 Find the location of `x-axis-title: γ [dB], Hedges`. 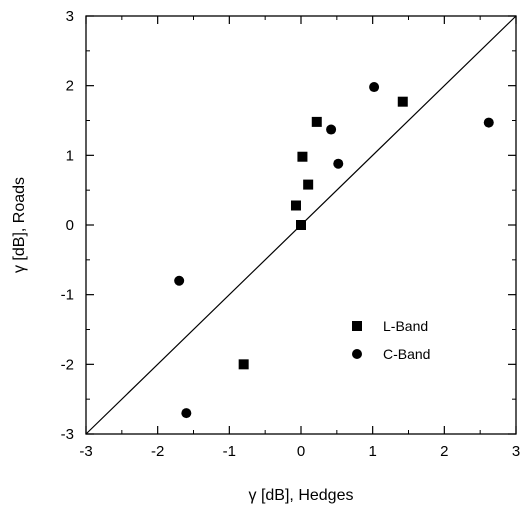

x-axis-title: γ [dB], Hedges is located at coordinates (301, 495).